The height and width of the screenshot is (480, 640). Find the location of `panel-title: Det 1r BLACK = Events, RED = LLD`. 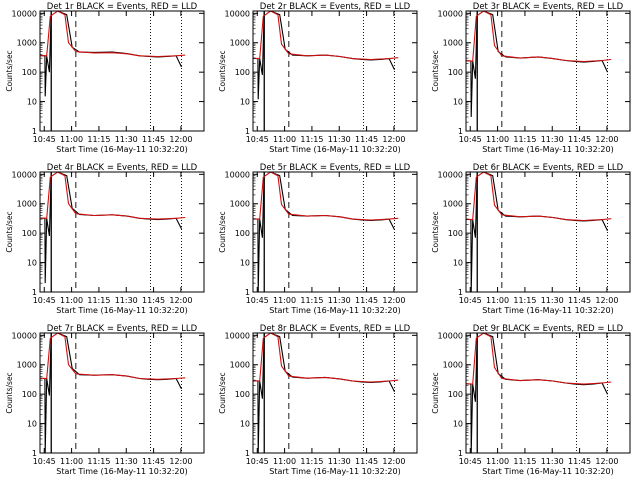

panel-title: Det 1r BLACK = Events, RED = LLD is located at coordinates (122, 7).